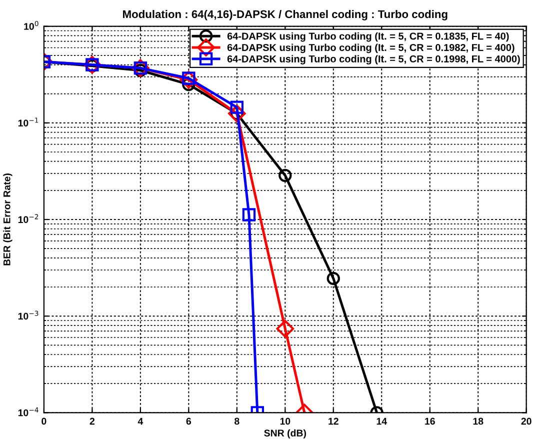  What do you see at coordinates (285, 421) in the screenshot?
I see `x-tick-label: 10` at bounding box center [285, 421].